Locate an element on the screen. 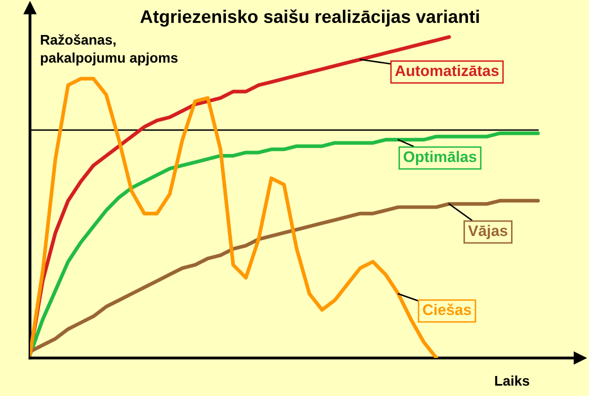 This screenshot has width=589, height=396. series-label: Ciešas is located at coordinates (447, 310).